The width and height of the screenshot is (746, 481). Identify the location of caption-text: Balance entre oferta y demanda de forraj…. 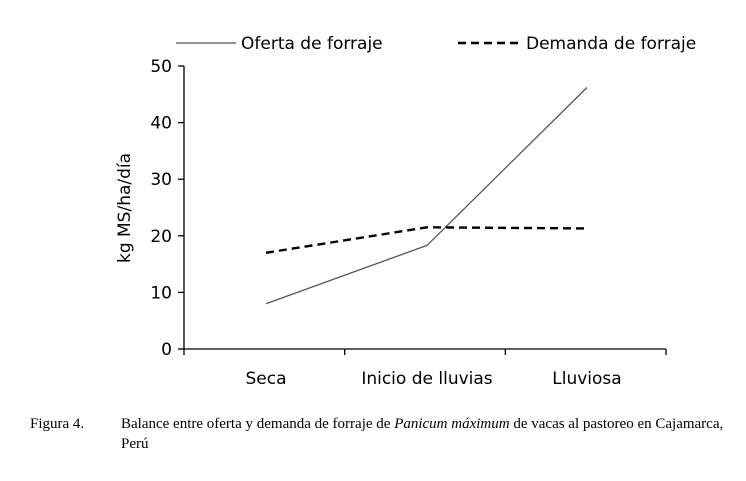
(423, 434).